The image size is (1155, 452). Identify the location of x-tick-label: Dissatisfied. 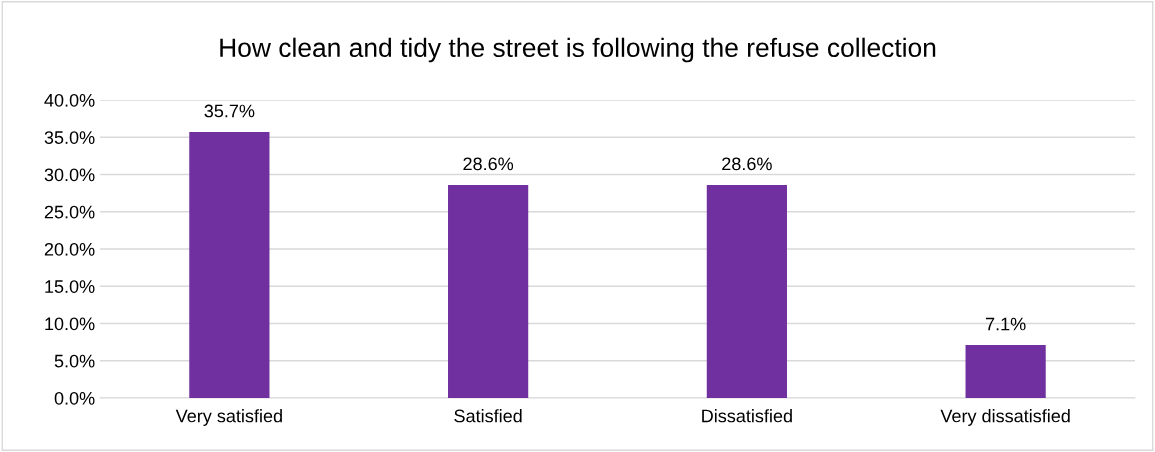
(747, 416).